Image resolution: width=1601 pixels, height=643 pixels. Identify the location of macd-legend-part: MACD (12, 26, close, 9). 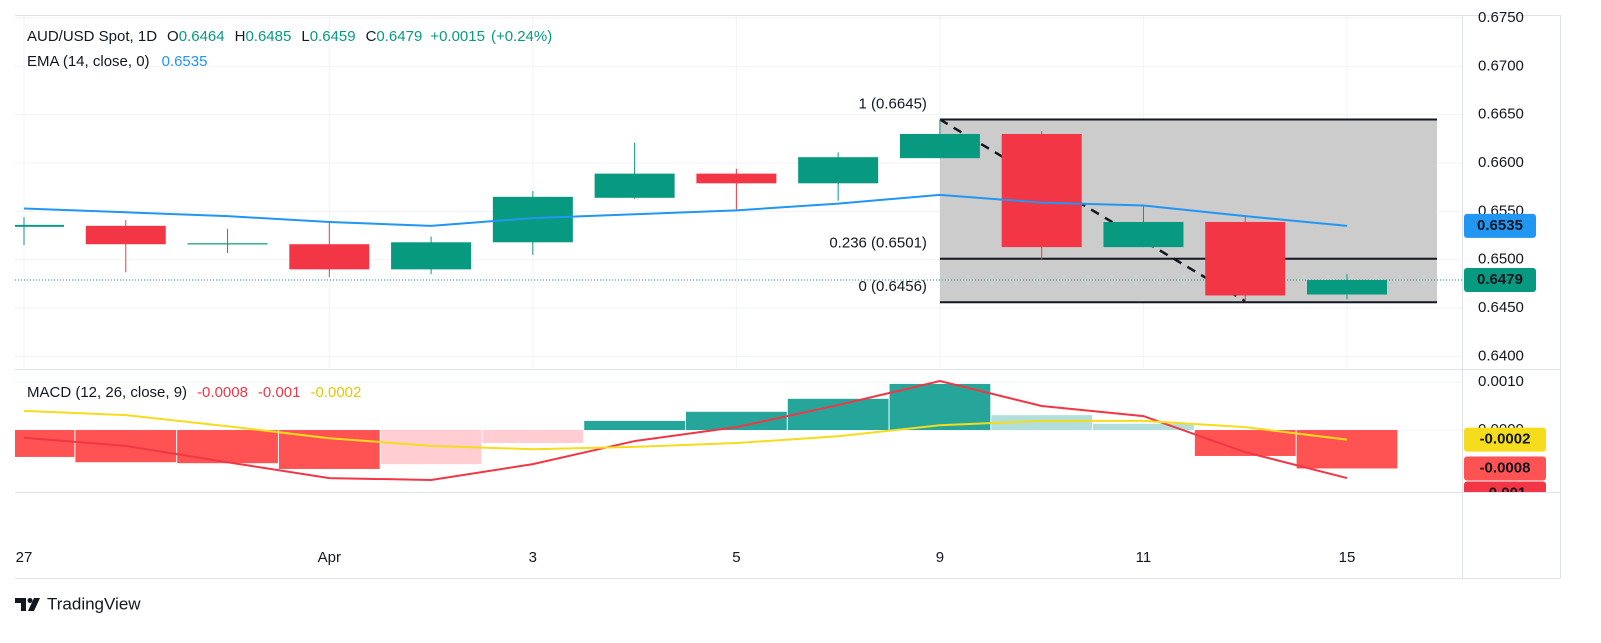
(107, 392).